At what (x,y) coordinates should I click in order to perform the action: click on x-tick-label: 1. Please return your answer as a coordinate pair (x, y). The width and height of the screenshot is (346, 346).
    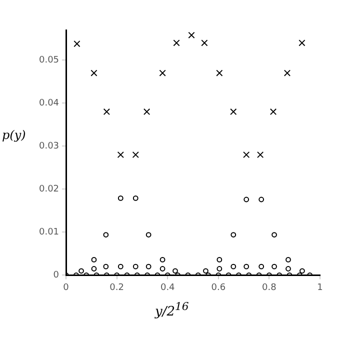
    Looking at the image, I should click on (320, 287).